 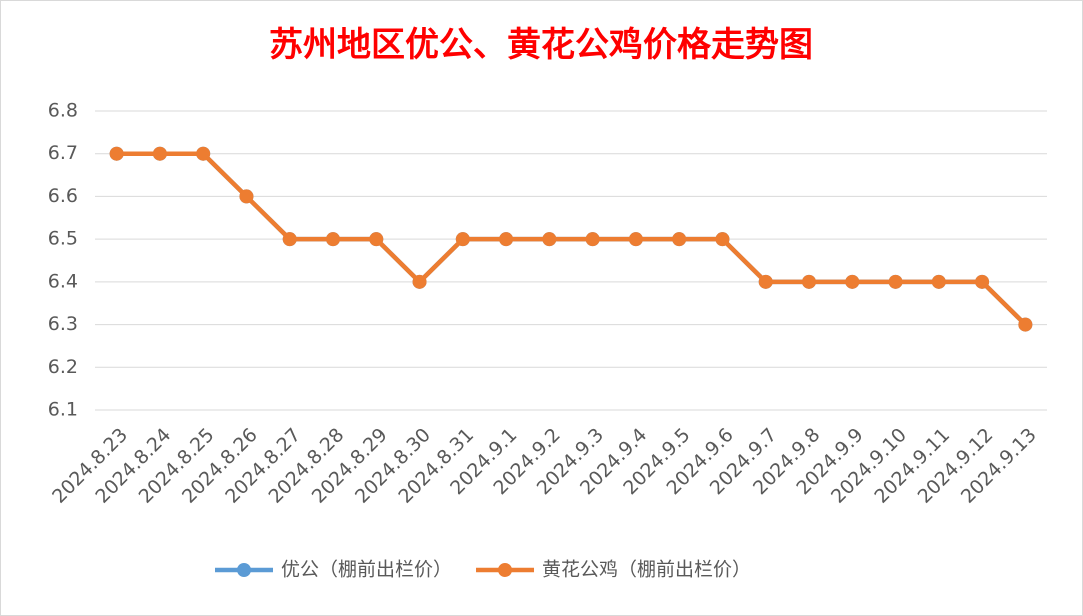 What do you see at coordinates (63, 324) in the screenshot?
I see `y-tick-label: 6.3` at bounding box center [63, 324].